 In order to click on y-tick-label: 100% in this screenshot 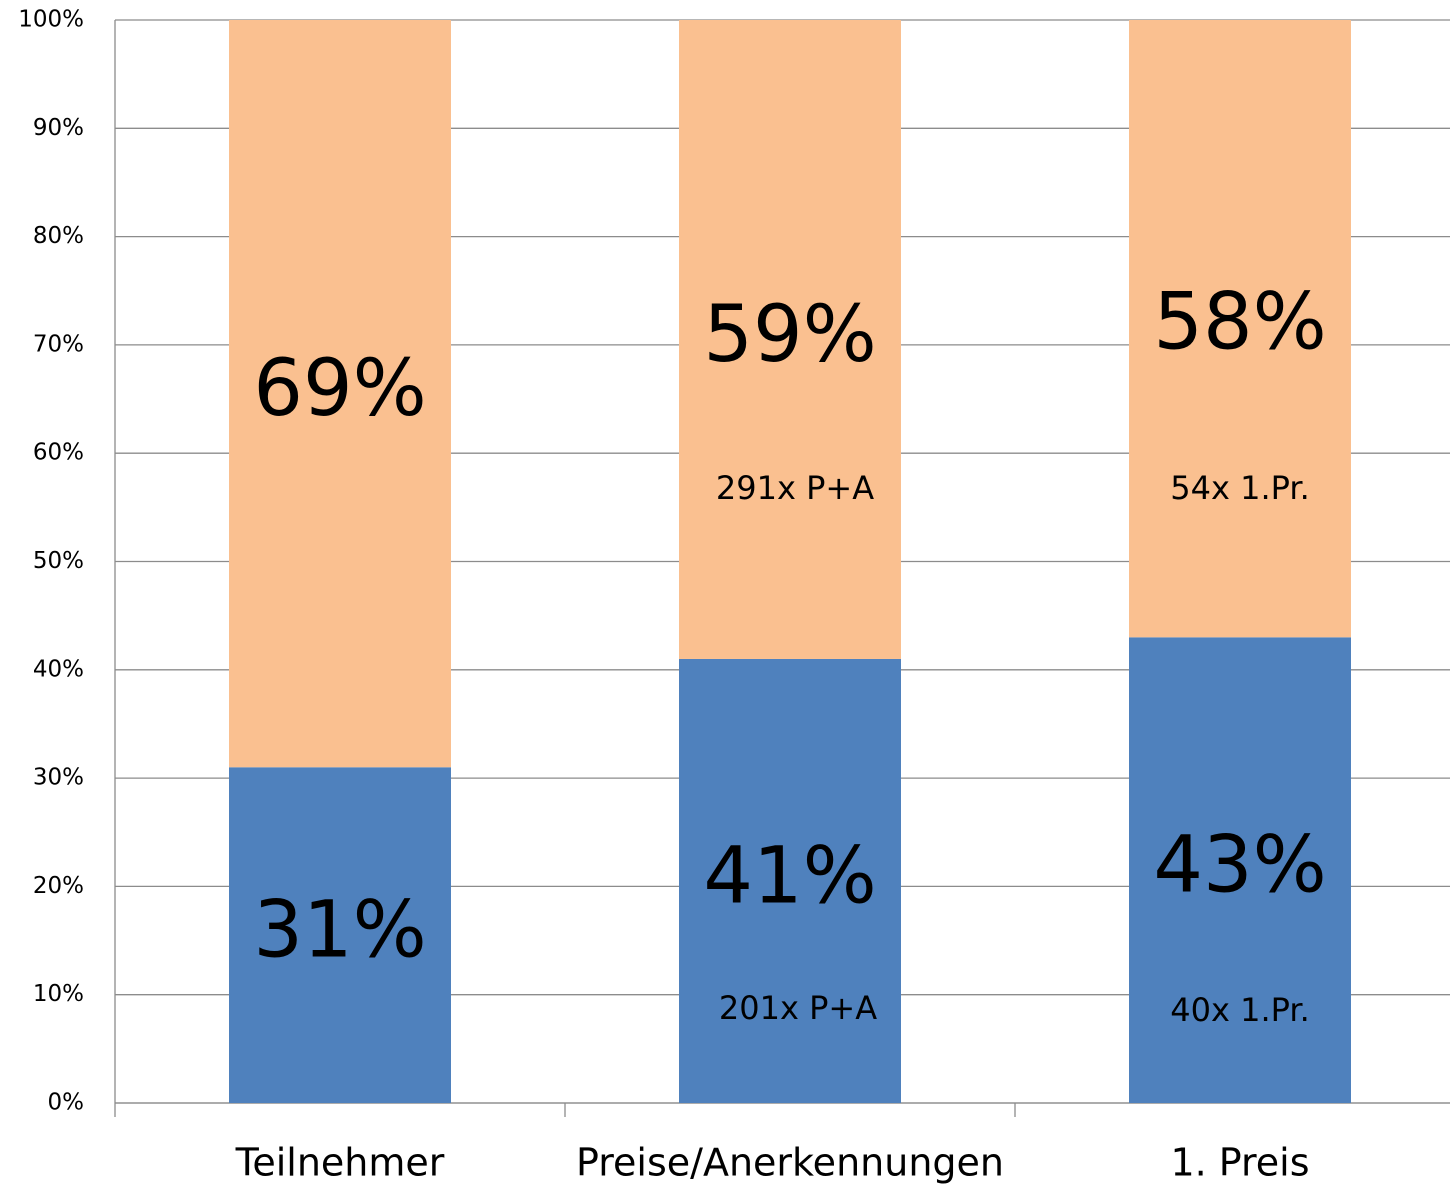, I will do `click(51, 20)`.